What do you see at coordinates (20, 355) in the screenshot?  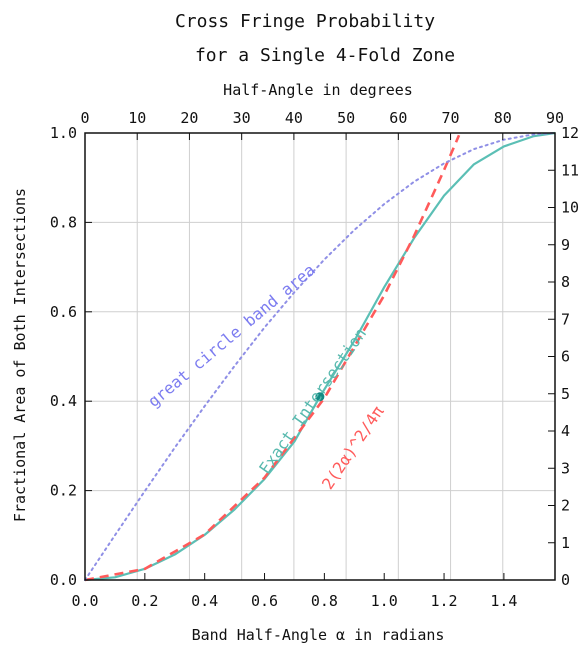 I see `y-axis-label: Fractional Area of Both Intersections` at bounding box center [20, 355].